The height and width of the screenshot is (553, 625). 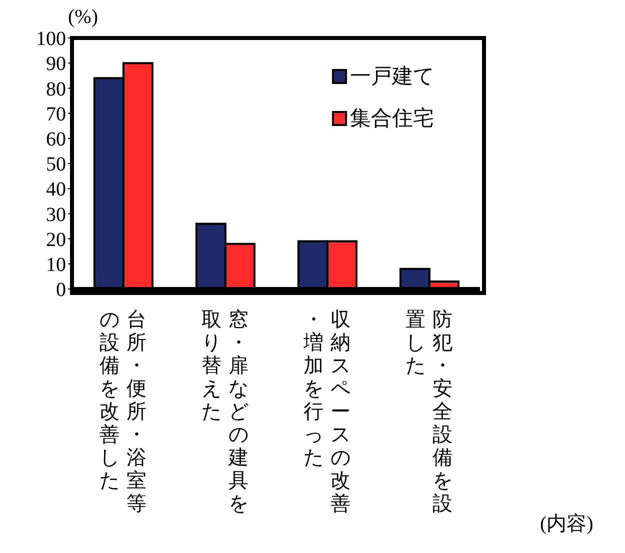 What do you see at coordinates (56, 114) in the screenshot?
I see `y-tick-label: 70` at bounding box center [56, 114].